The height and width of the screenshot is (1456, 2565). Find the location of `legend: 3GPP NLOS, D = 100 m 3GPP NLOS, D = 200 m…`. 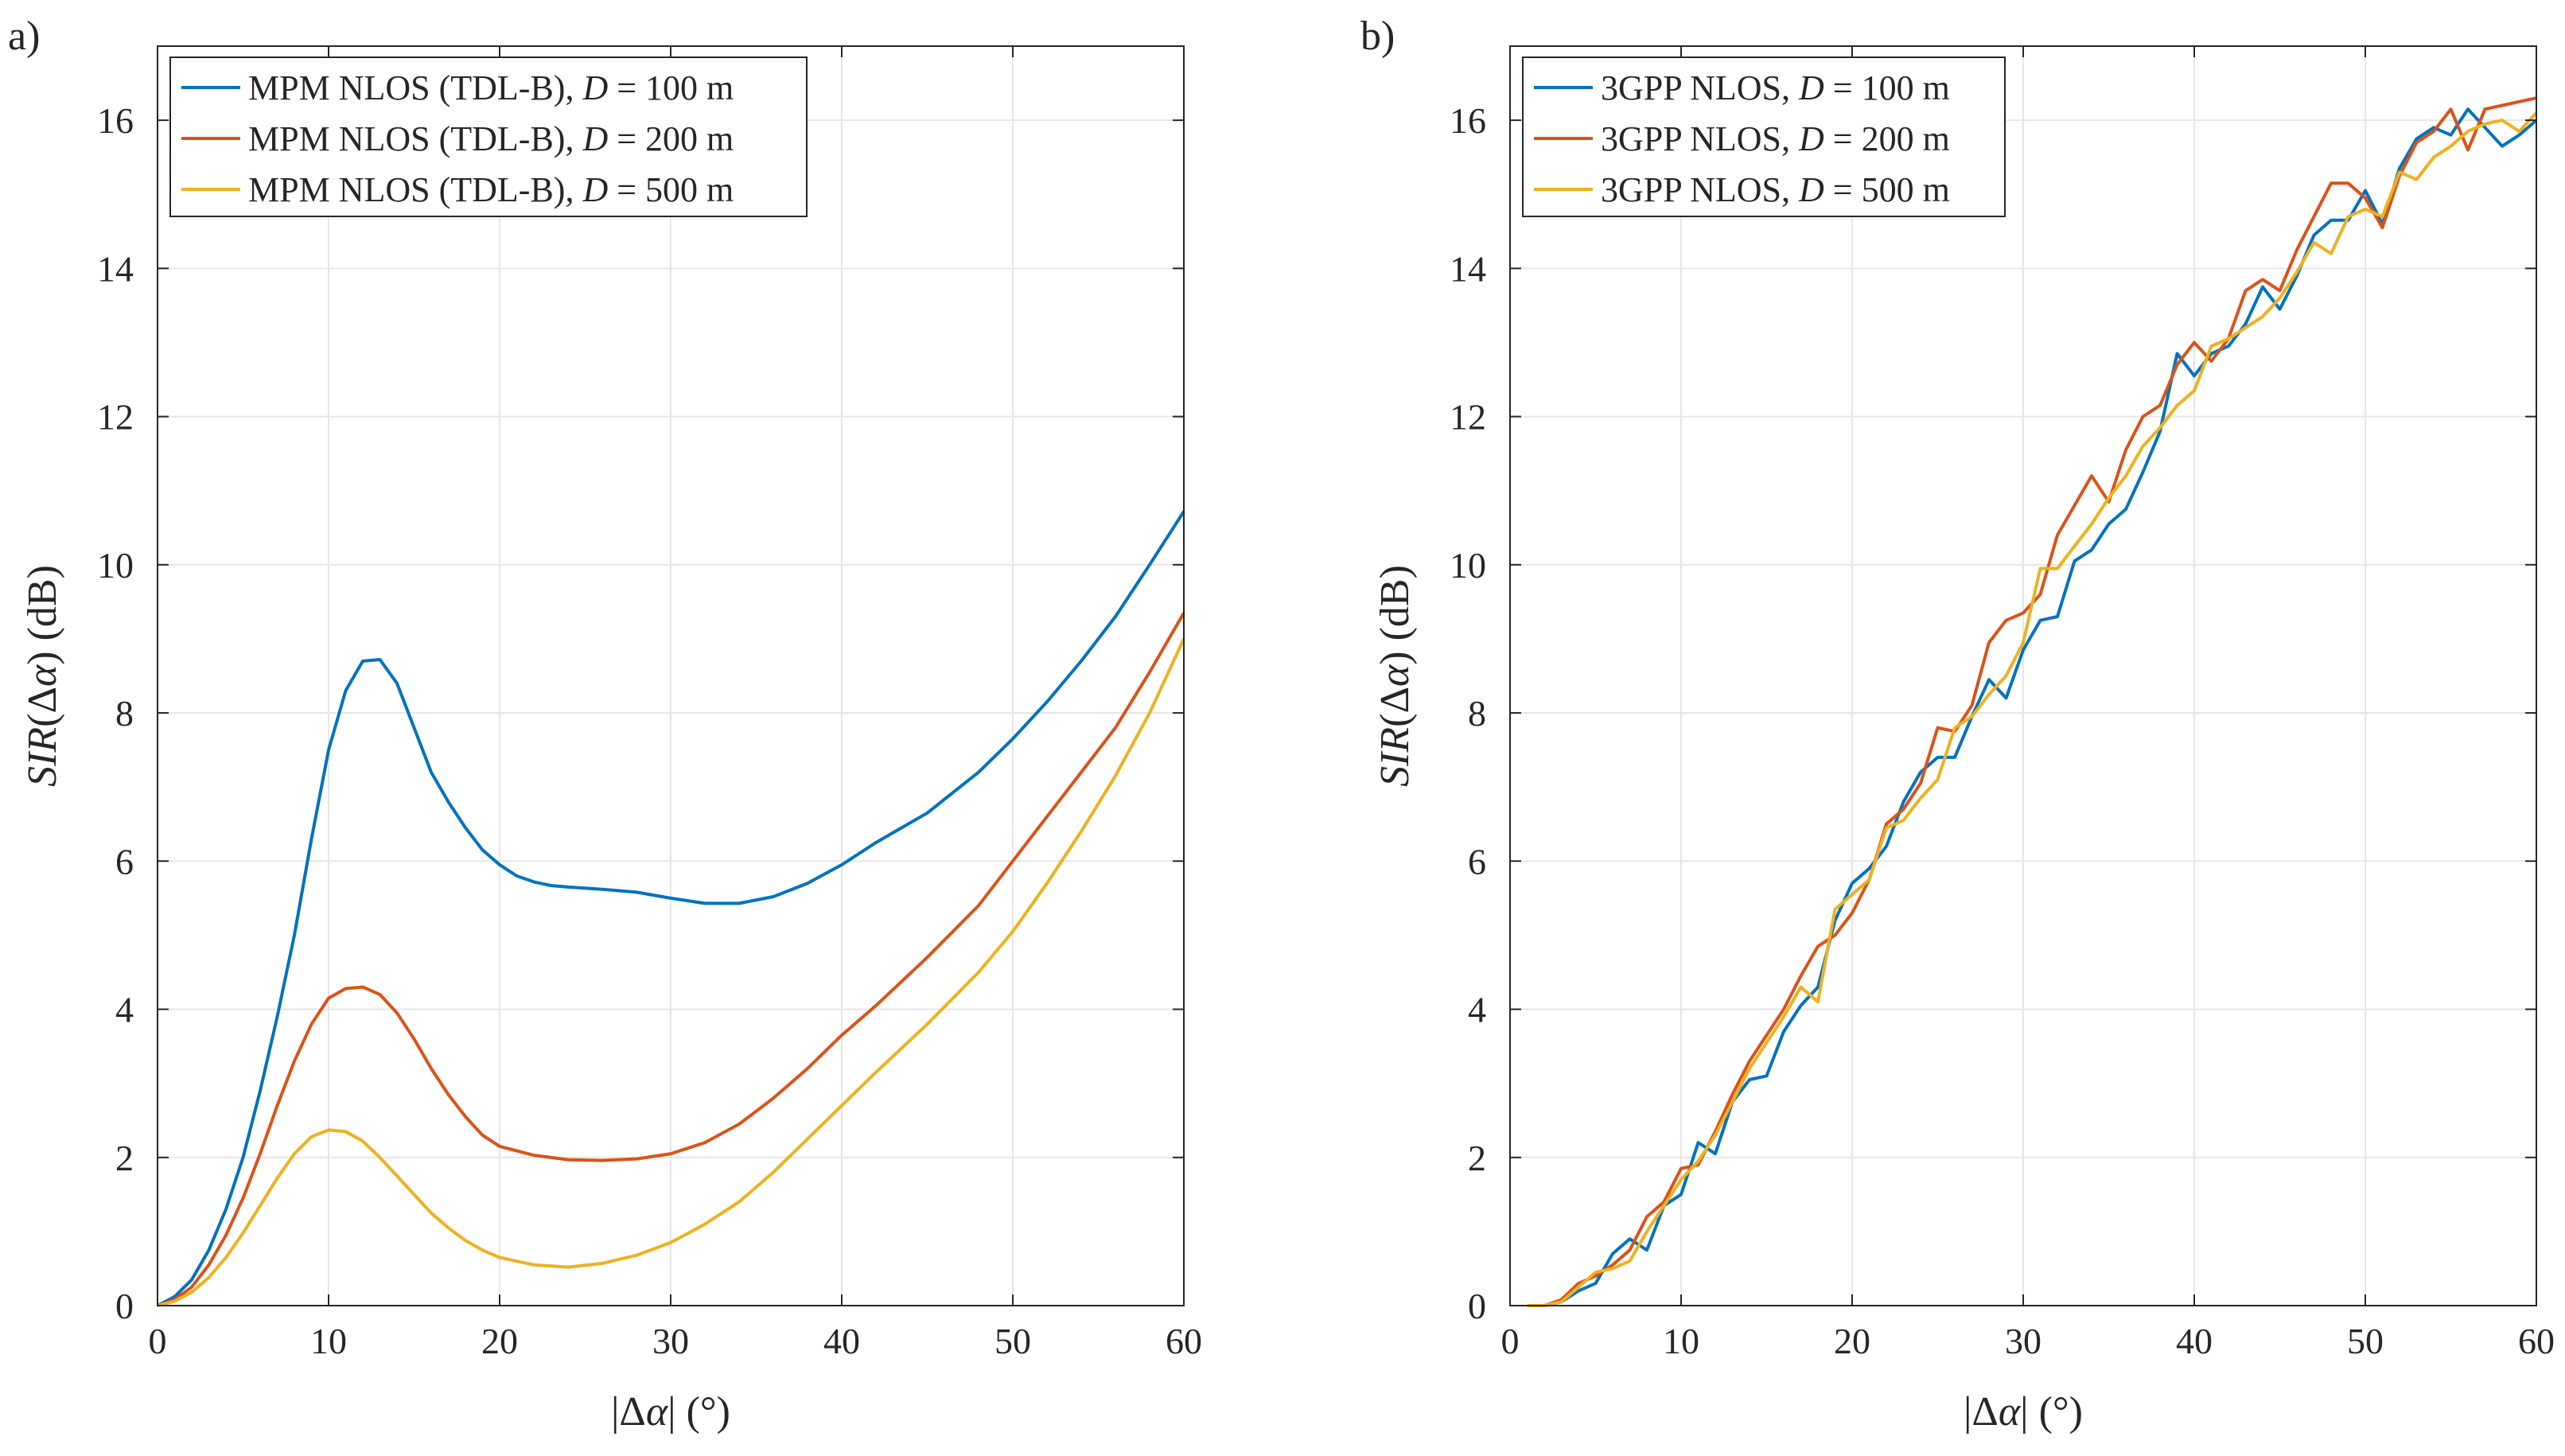

legend: 3GPP NLOS, D = 100 m 3GPP NLOS, D = 200 m… is located at coordinates (1764, 136).